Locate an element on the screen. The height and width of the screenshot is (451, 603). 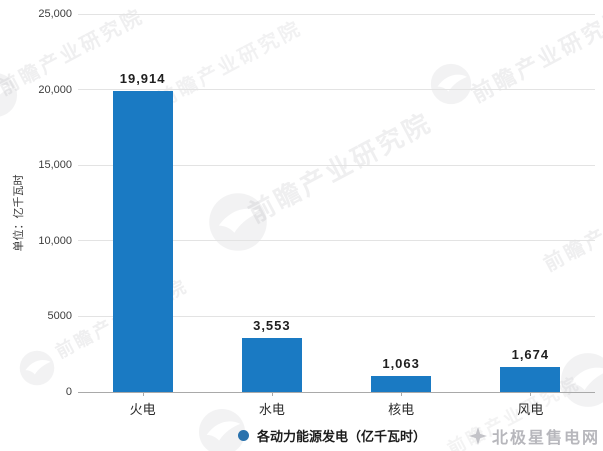
category-label: 火电 is located at coordinates (142, 409).